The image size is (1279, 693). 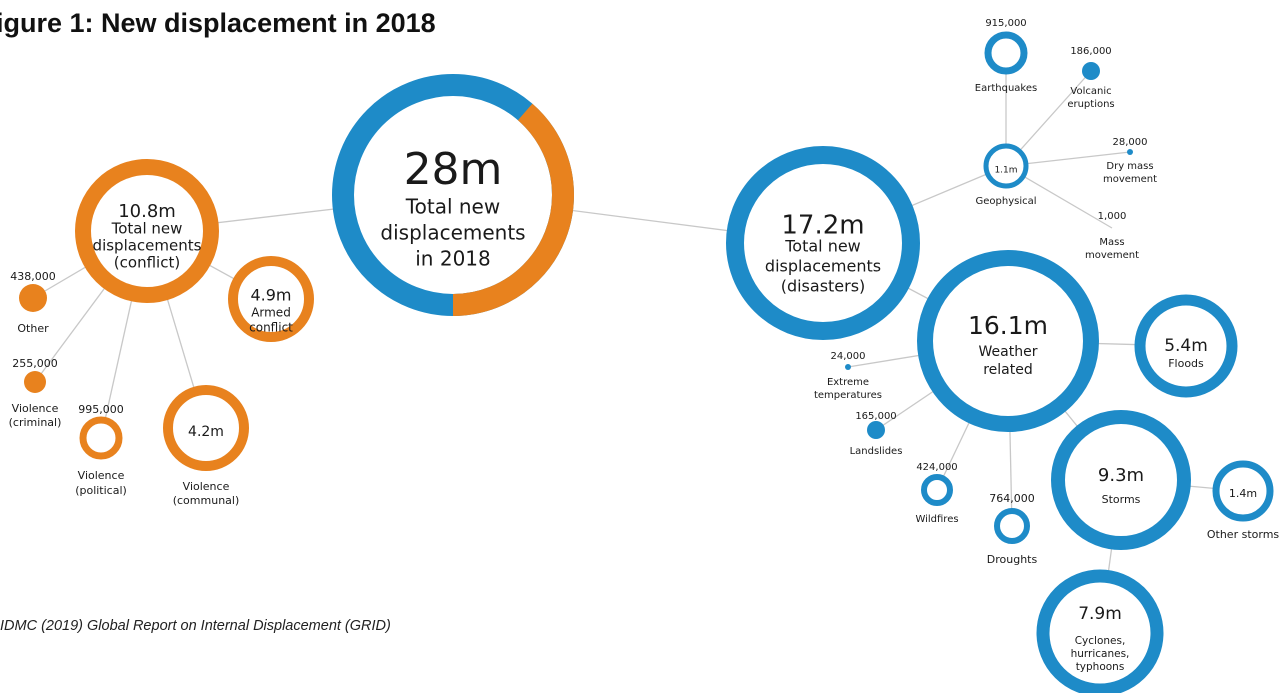 I want to click on figure-title: igure 1: New displacement in 2018, so click(x=218, y=23).